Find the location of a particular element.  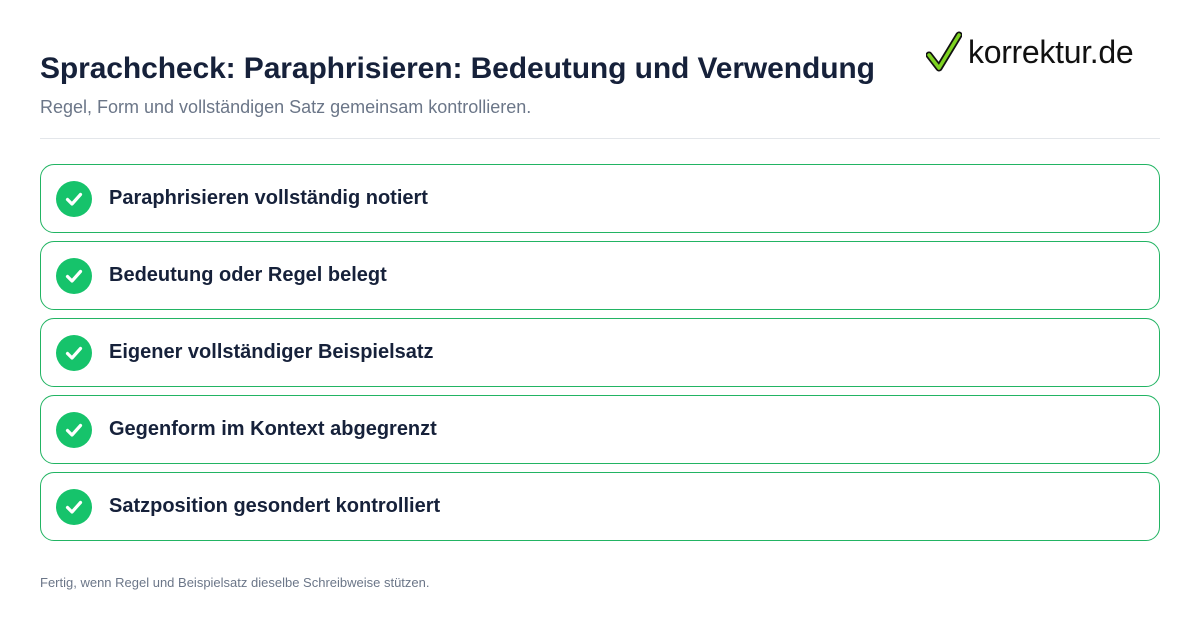

checklist-item-label: Eigener vollständiger Beispielsatz is located at coordinates (271, 352).